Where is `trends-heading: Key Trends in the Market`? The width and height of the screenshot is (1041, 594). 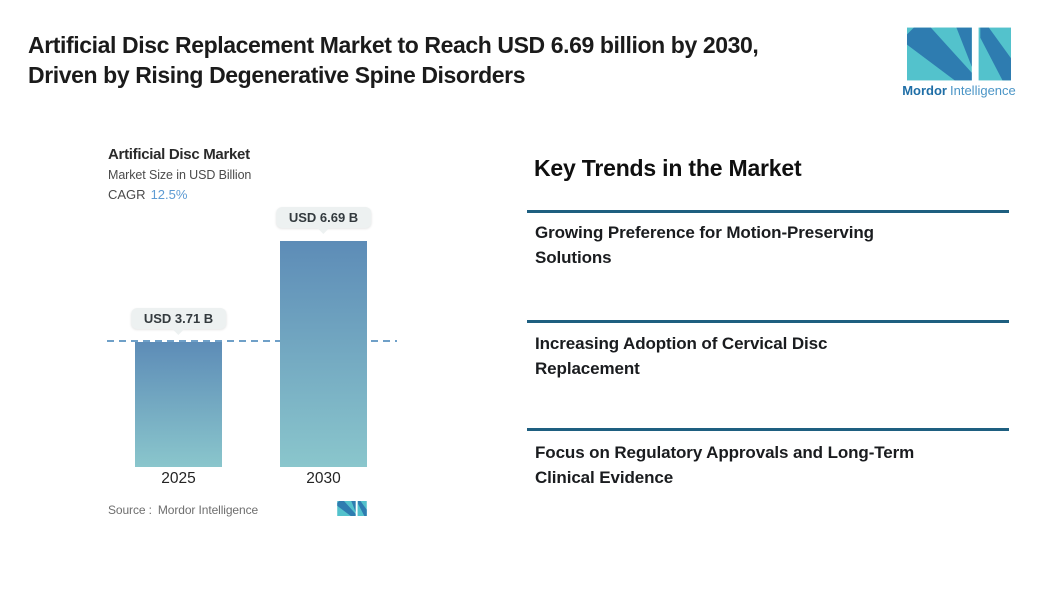
trends-heading: Key Trends in the Market is located at coordinates (668, 168).